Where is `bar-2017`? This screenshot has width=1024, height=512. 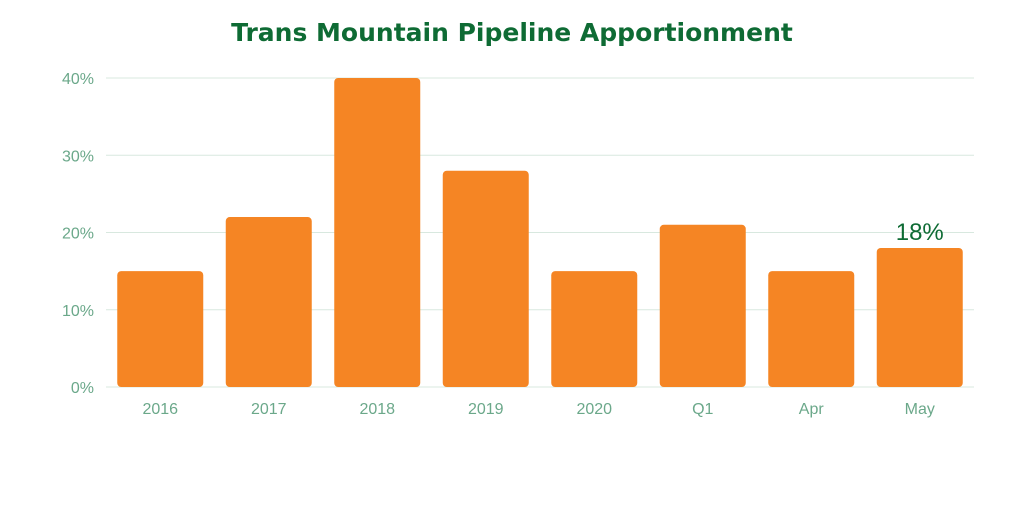 bar-2017 is located at coordinates (268, 302).